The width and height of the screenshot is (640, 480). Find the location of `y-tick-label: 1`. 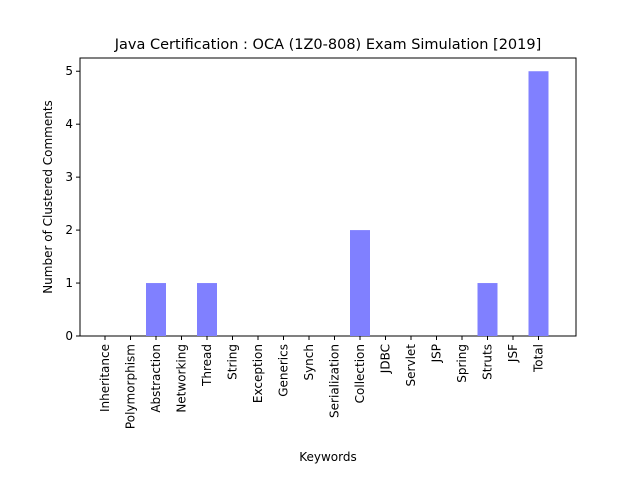

y-tick-label: 1 is located at coordinates (69, 283).